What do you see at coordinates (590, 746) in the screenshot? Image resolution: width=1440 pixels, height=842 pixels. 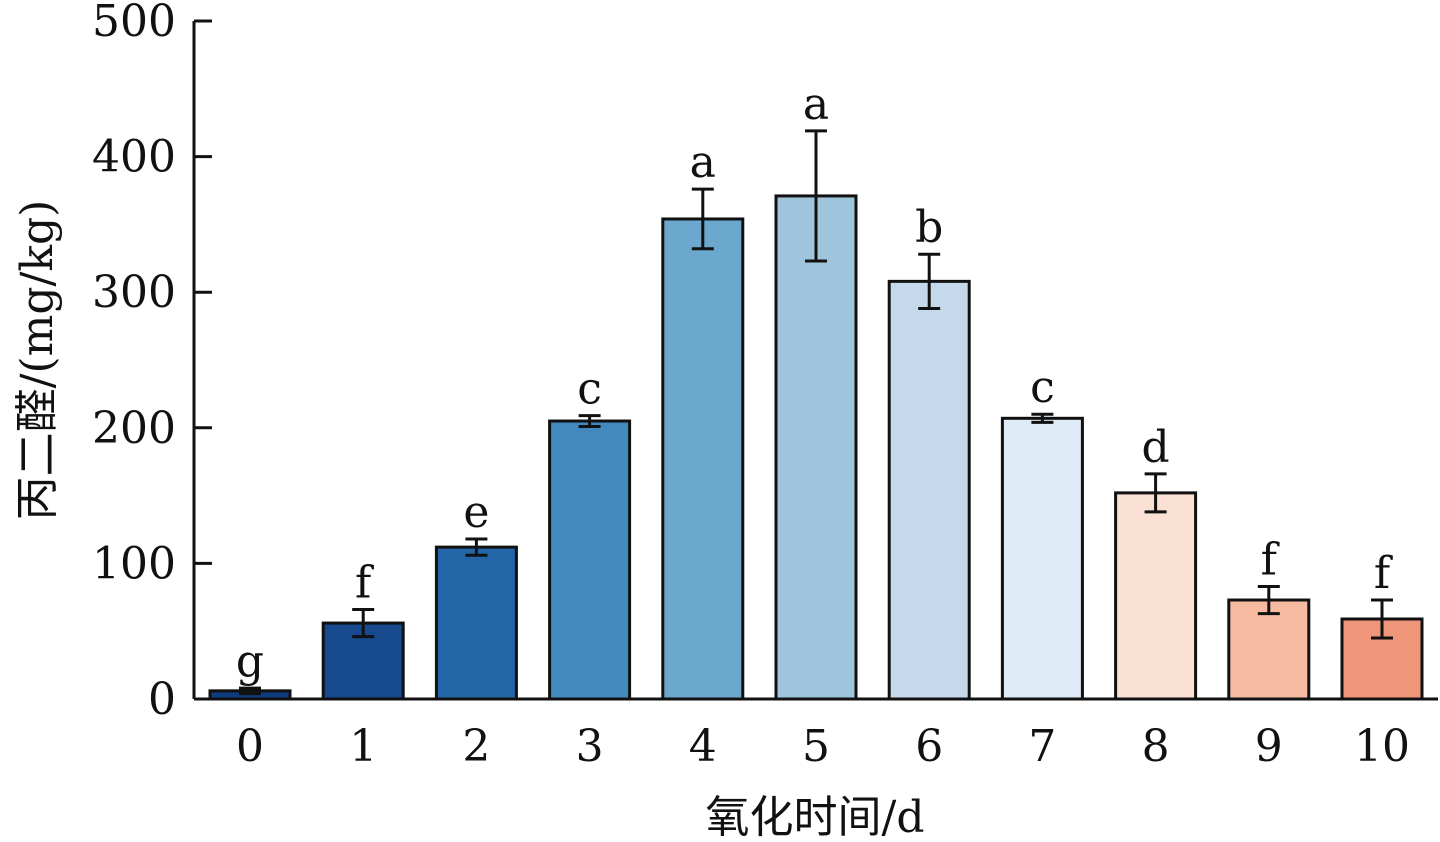 I see `x-tick-label: 3` at bounding box center [590, 746].